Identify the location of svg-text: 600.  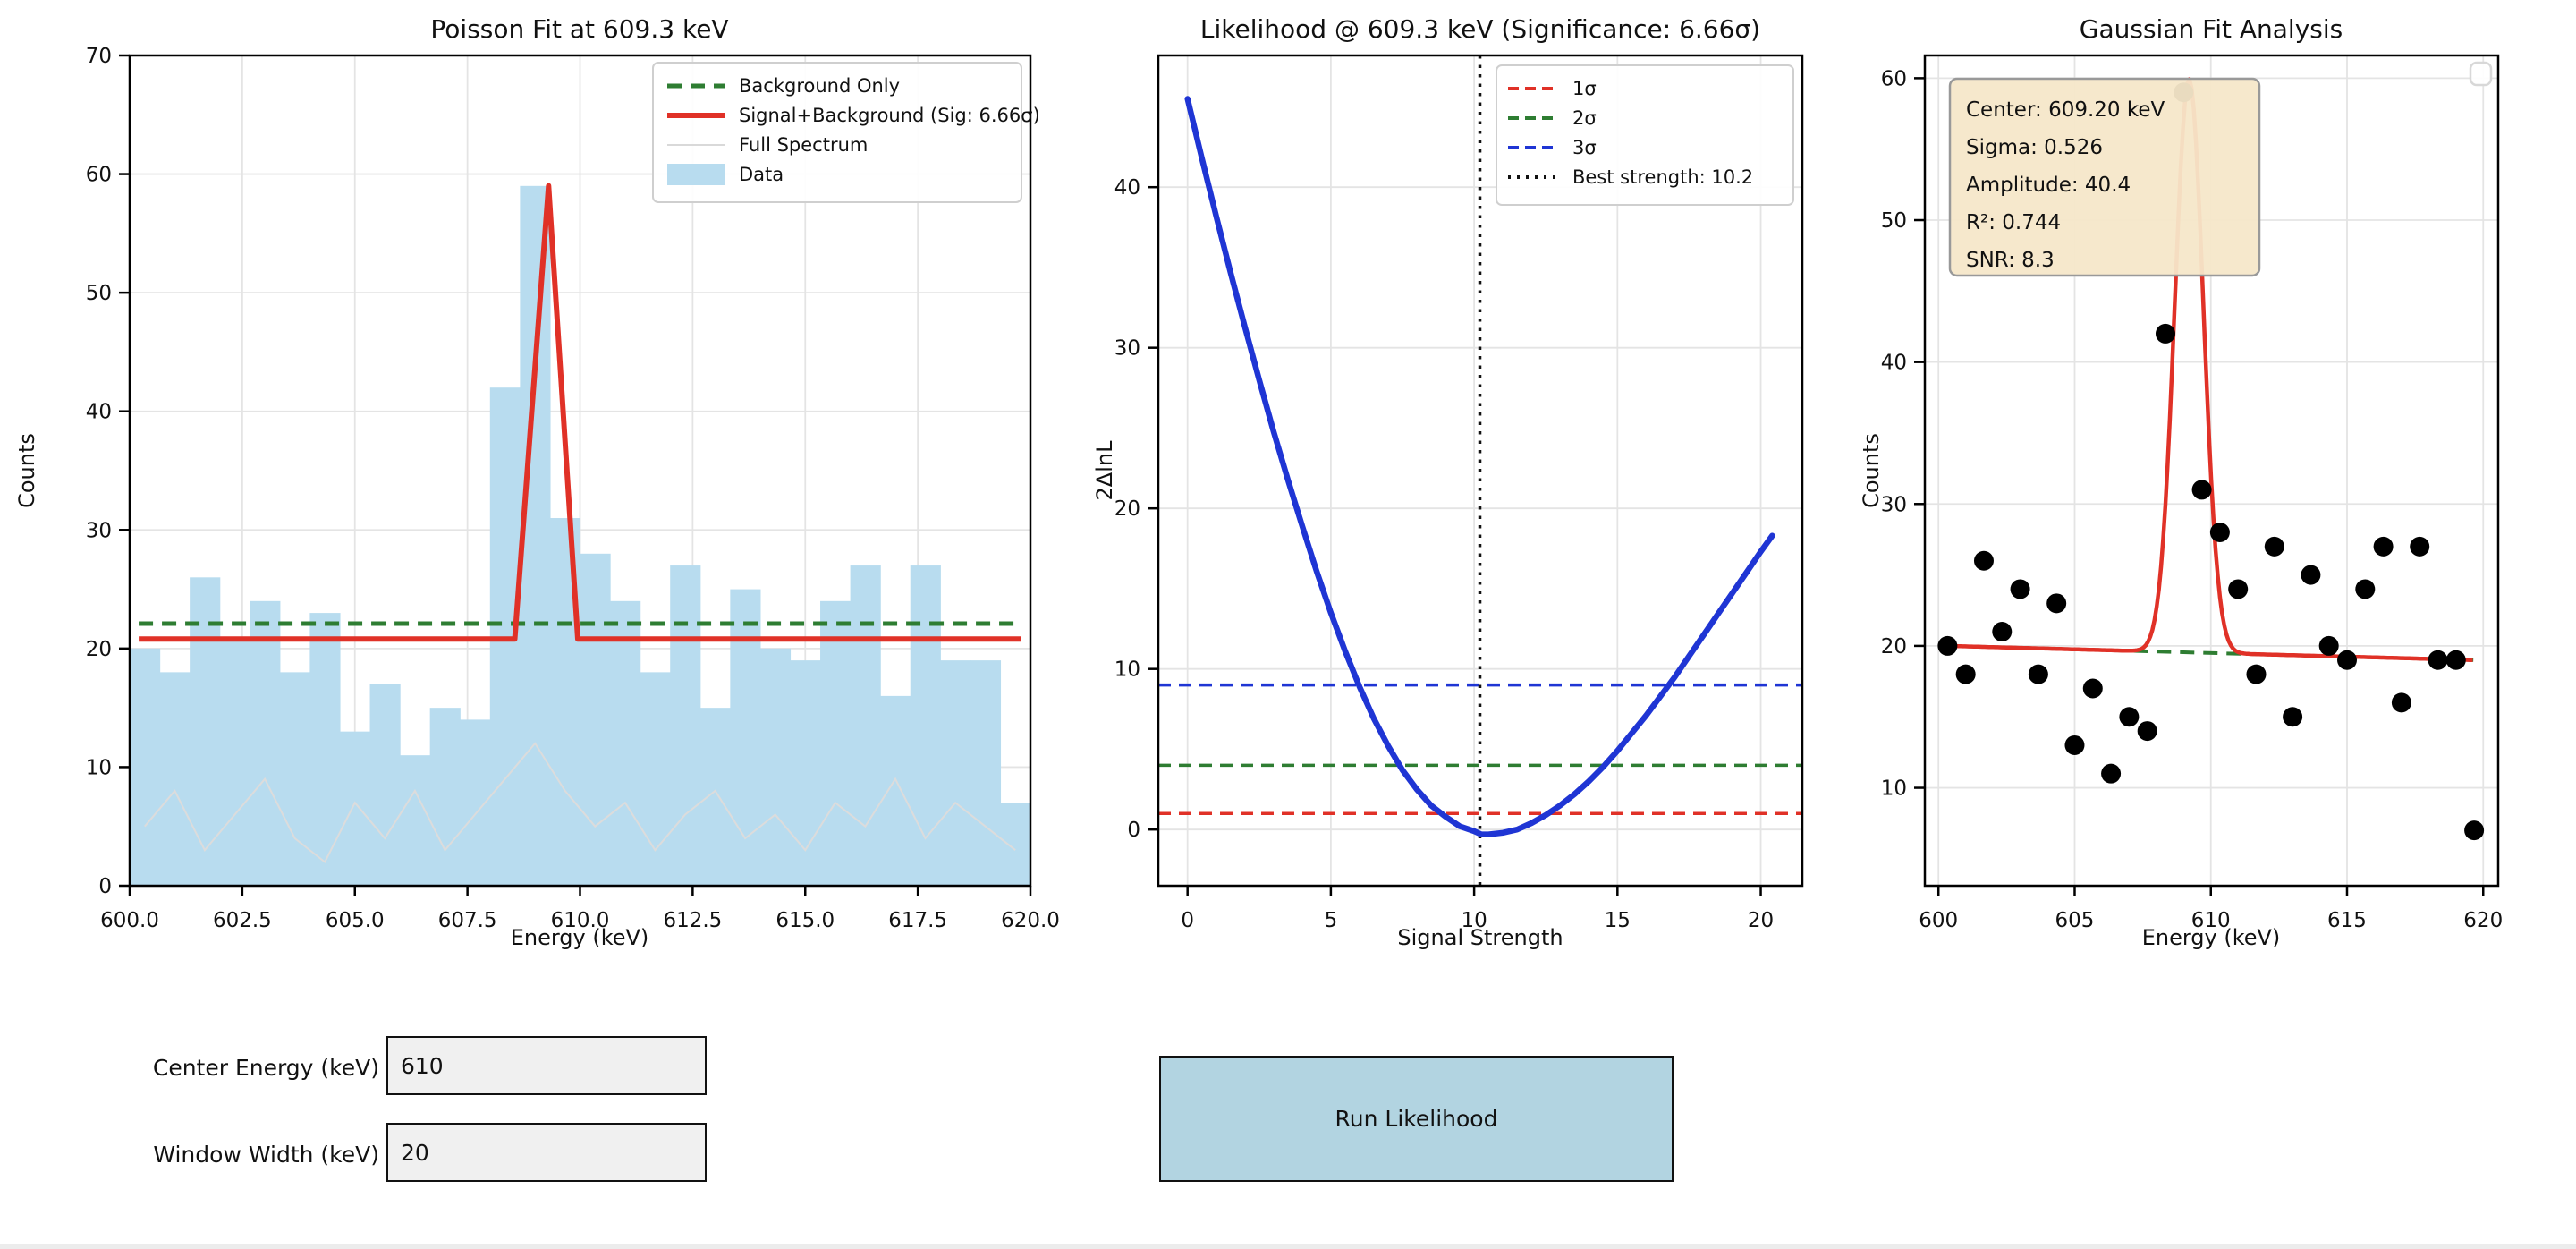
(1938, 921).